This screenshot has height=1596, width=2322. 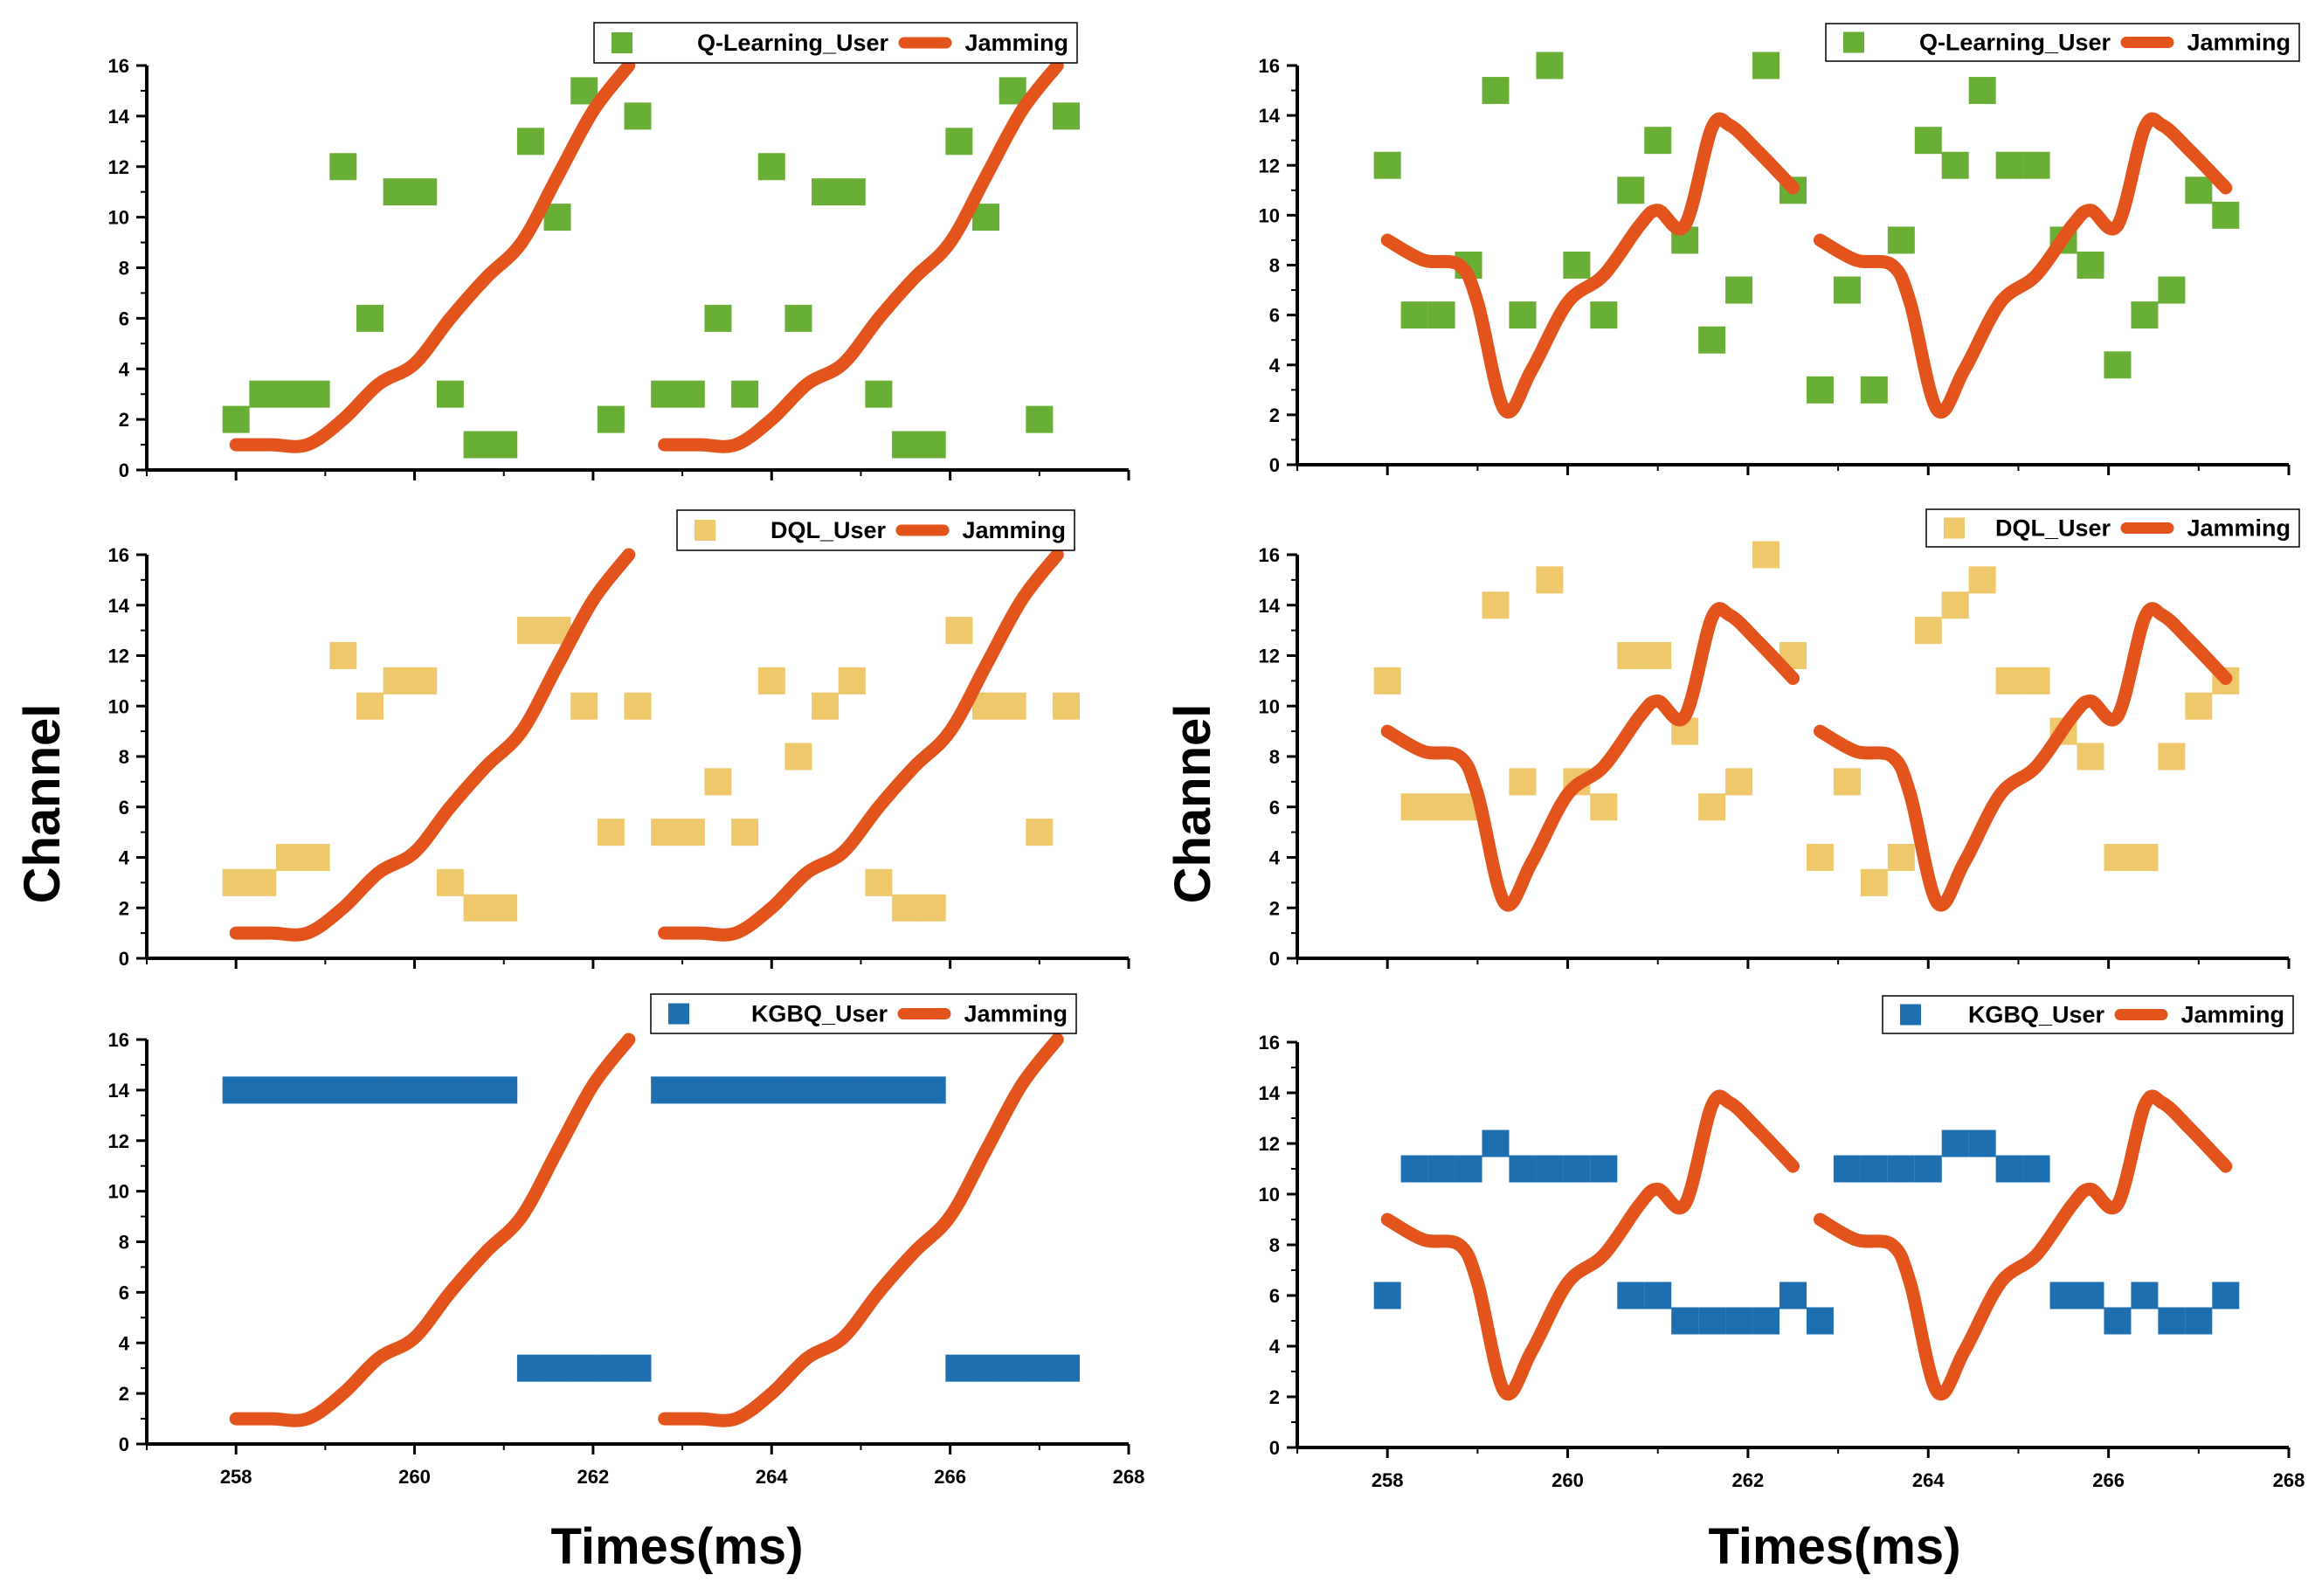 I want to click on y-tick-label: 8, so click(x=124, y=269).